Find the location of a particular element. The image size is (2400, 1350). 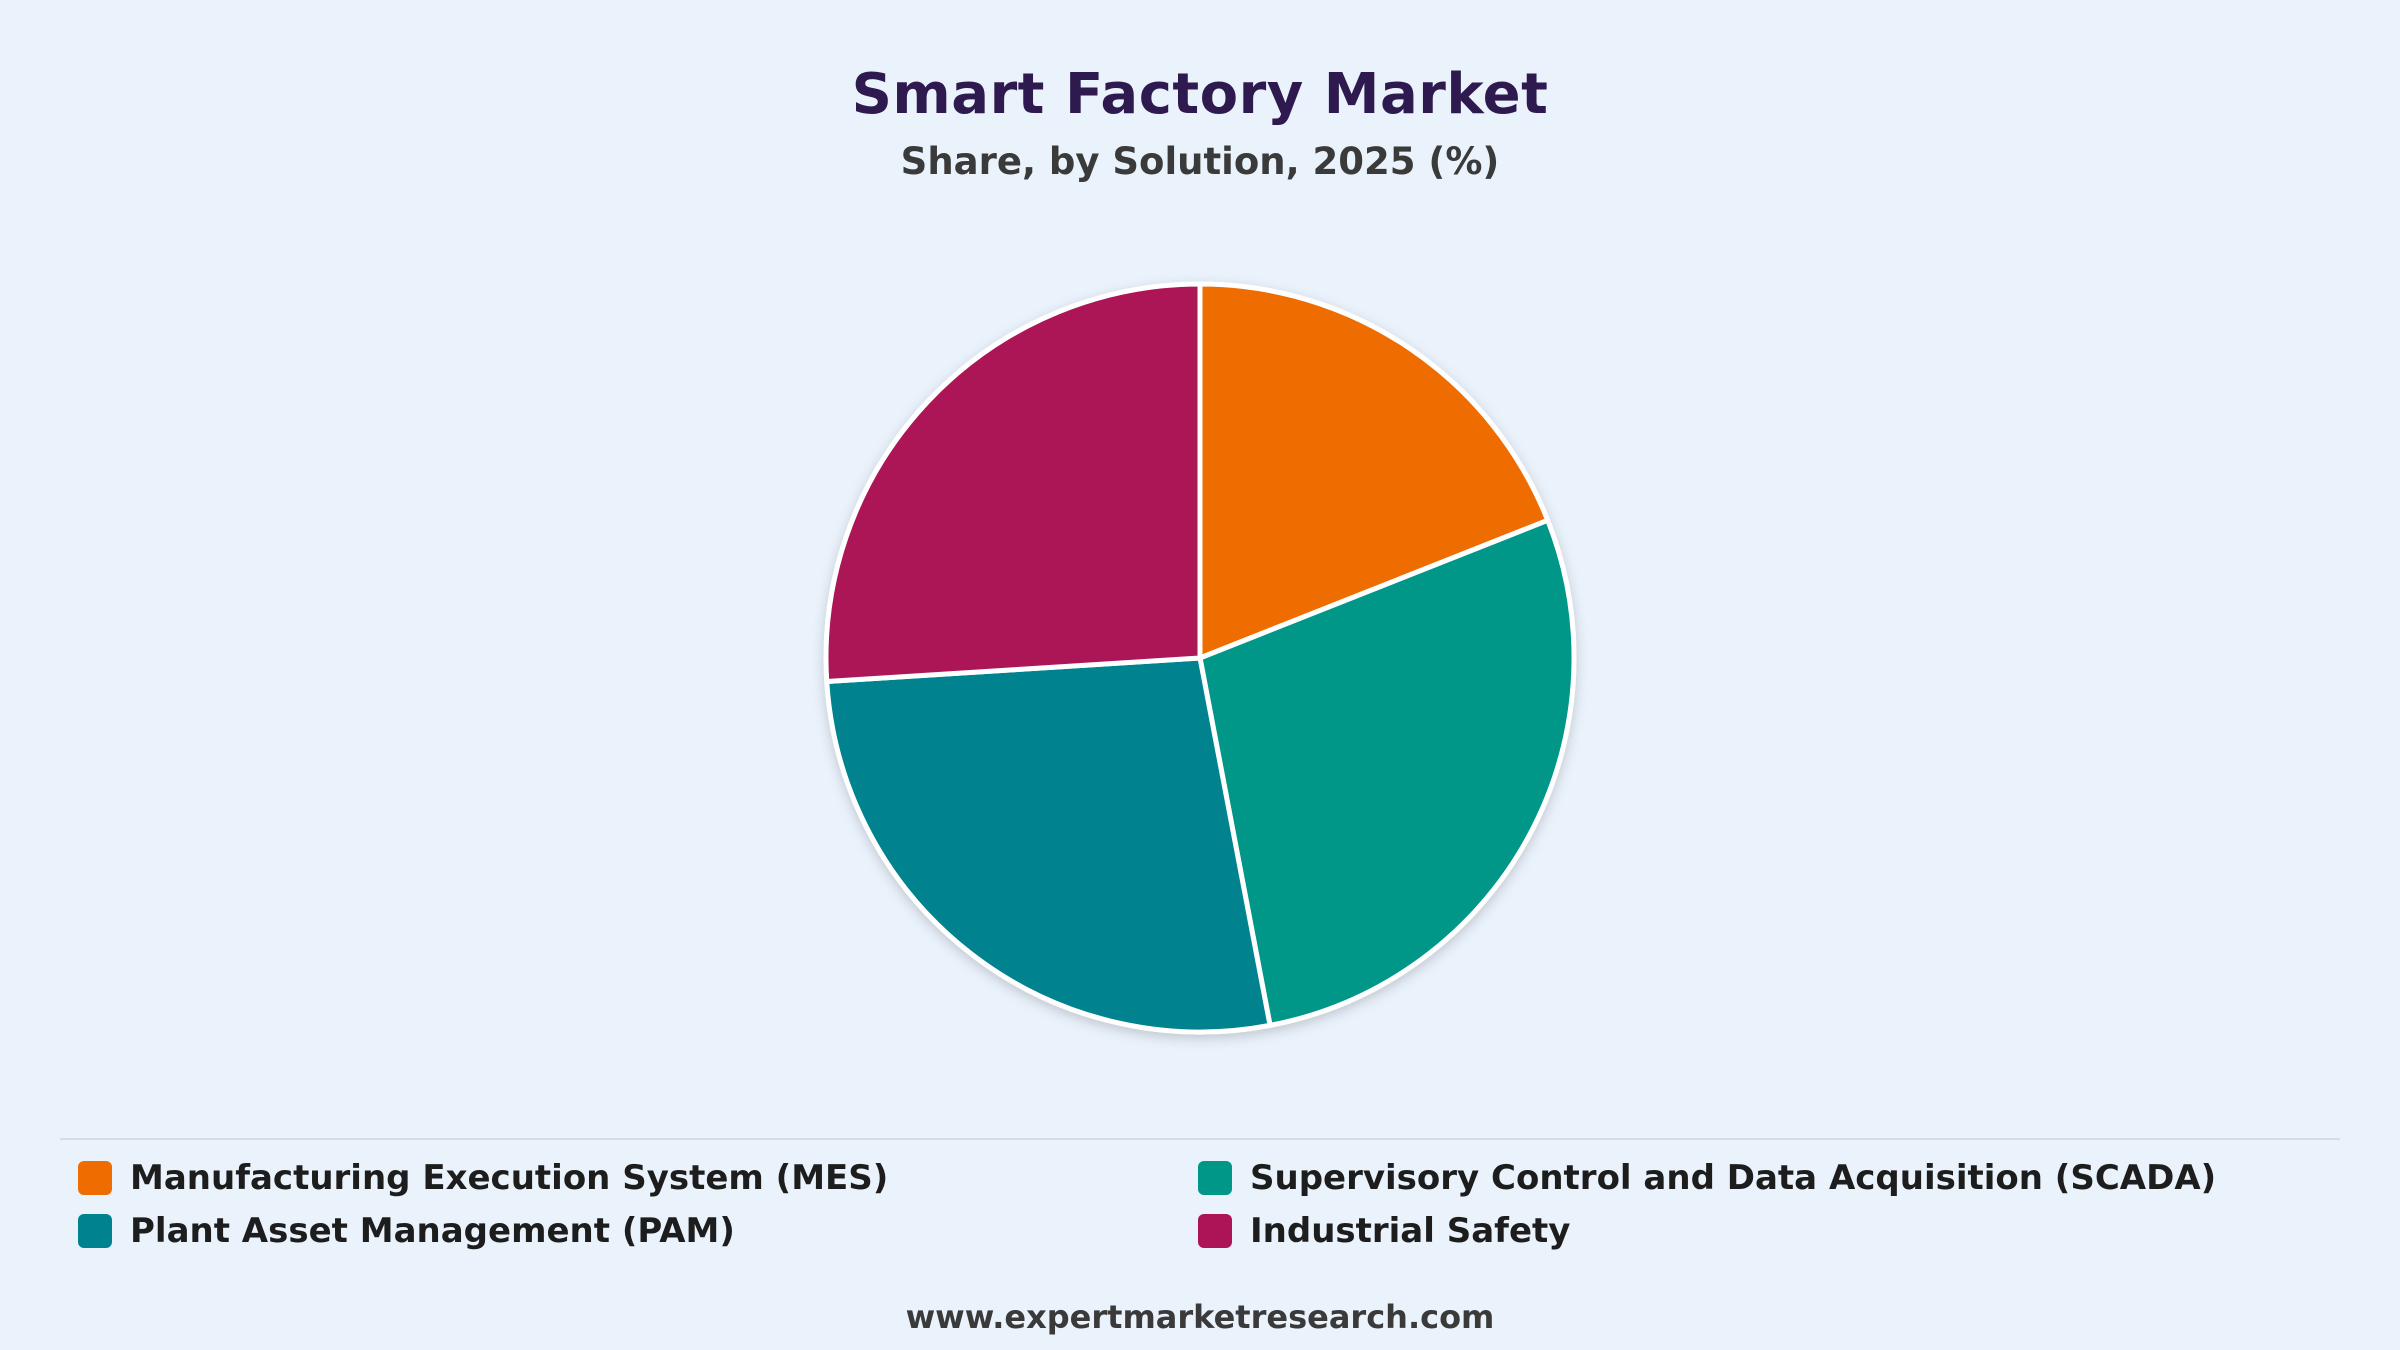

legend-swatch-mes is located at coordinates (95, 1178).